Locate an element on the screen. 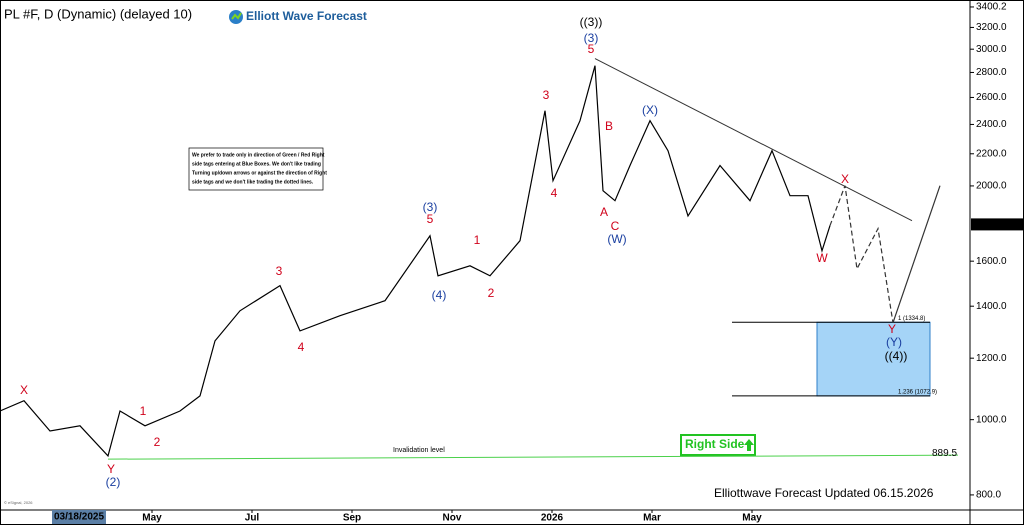 The width and height of the screenshot is (1024, 525). y-tick-label: 2800.0 is located at coordinates (991, 72).